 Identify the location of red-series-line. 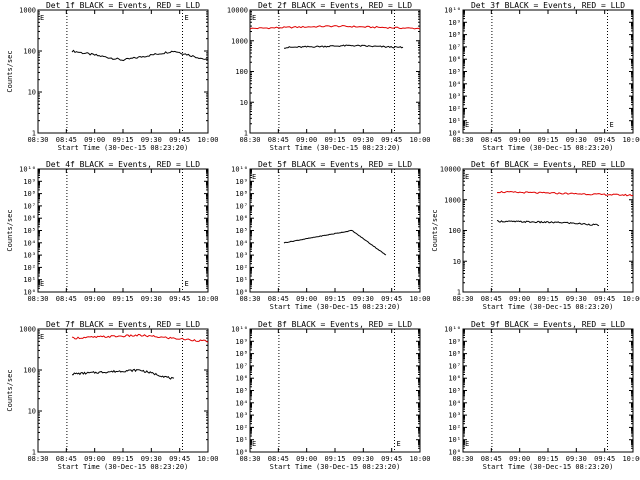
(335, 27).